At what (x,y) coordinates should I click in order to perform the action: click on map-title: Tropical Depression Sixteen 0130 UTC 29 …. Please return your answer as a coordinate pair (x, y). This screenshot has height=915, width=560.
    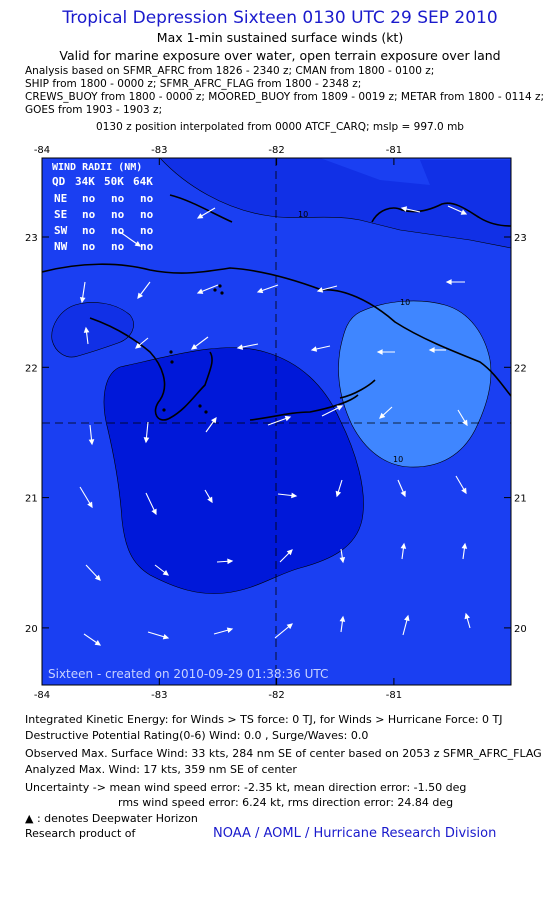
    Looking at the image, I should click on (280, 18).